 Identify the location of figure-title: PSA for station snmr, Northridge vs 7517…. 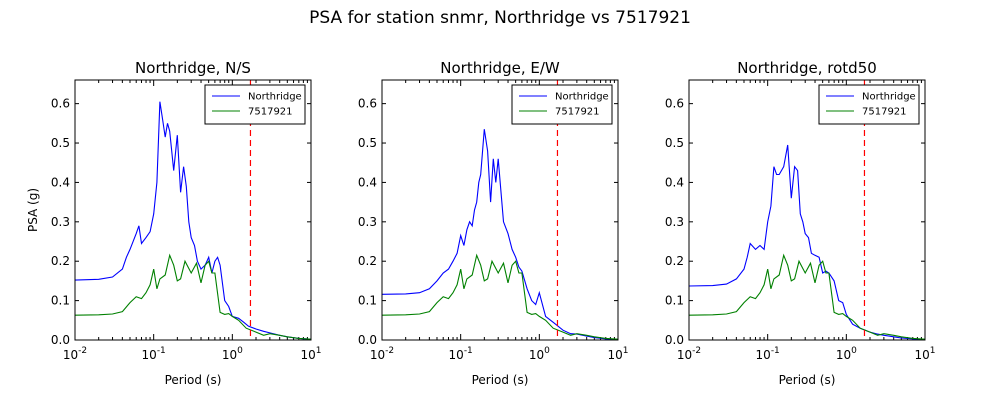
(500, 18).